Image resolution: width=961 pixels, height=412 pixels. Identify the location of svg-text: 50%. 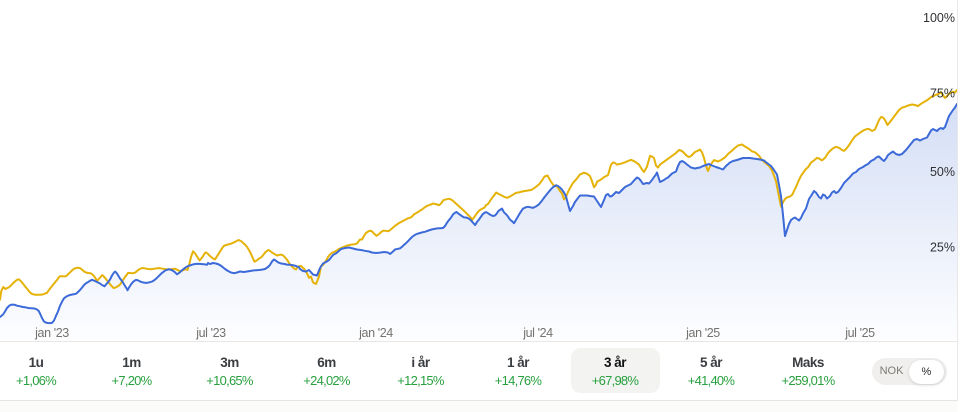
(942, 172).